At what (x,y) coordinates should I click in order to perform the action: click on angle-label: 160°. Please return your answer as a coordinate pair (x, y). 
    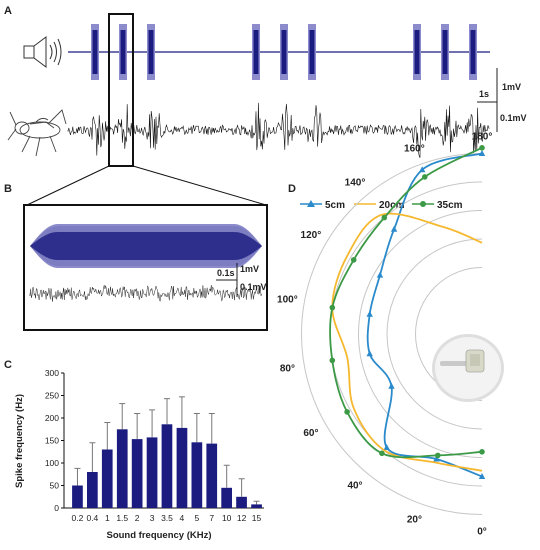
    Looking at the image, I should click on (414, 148).